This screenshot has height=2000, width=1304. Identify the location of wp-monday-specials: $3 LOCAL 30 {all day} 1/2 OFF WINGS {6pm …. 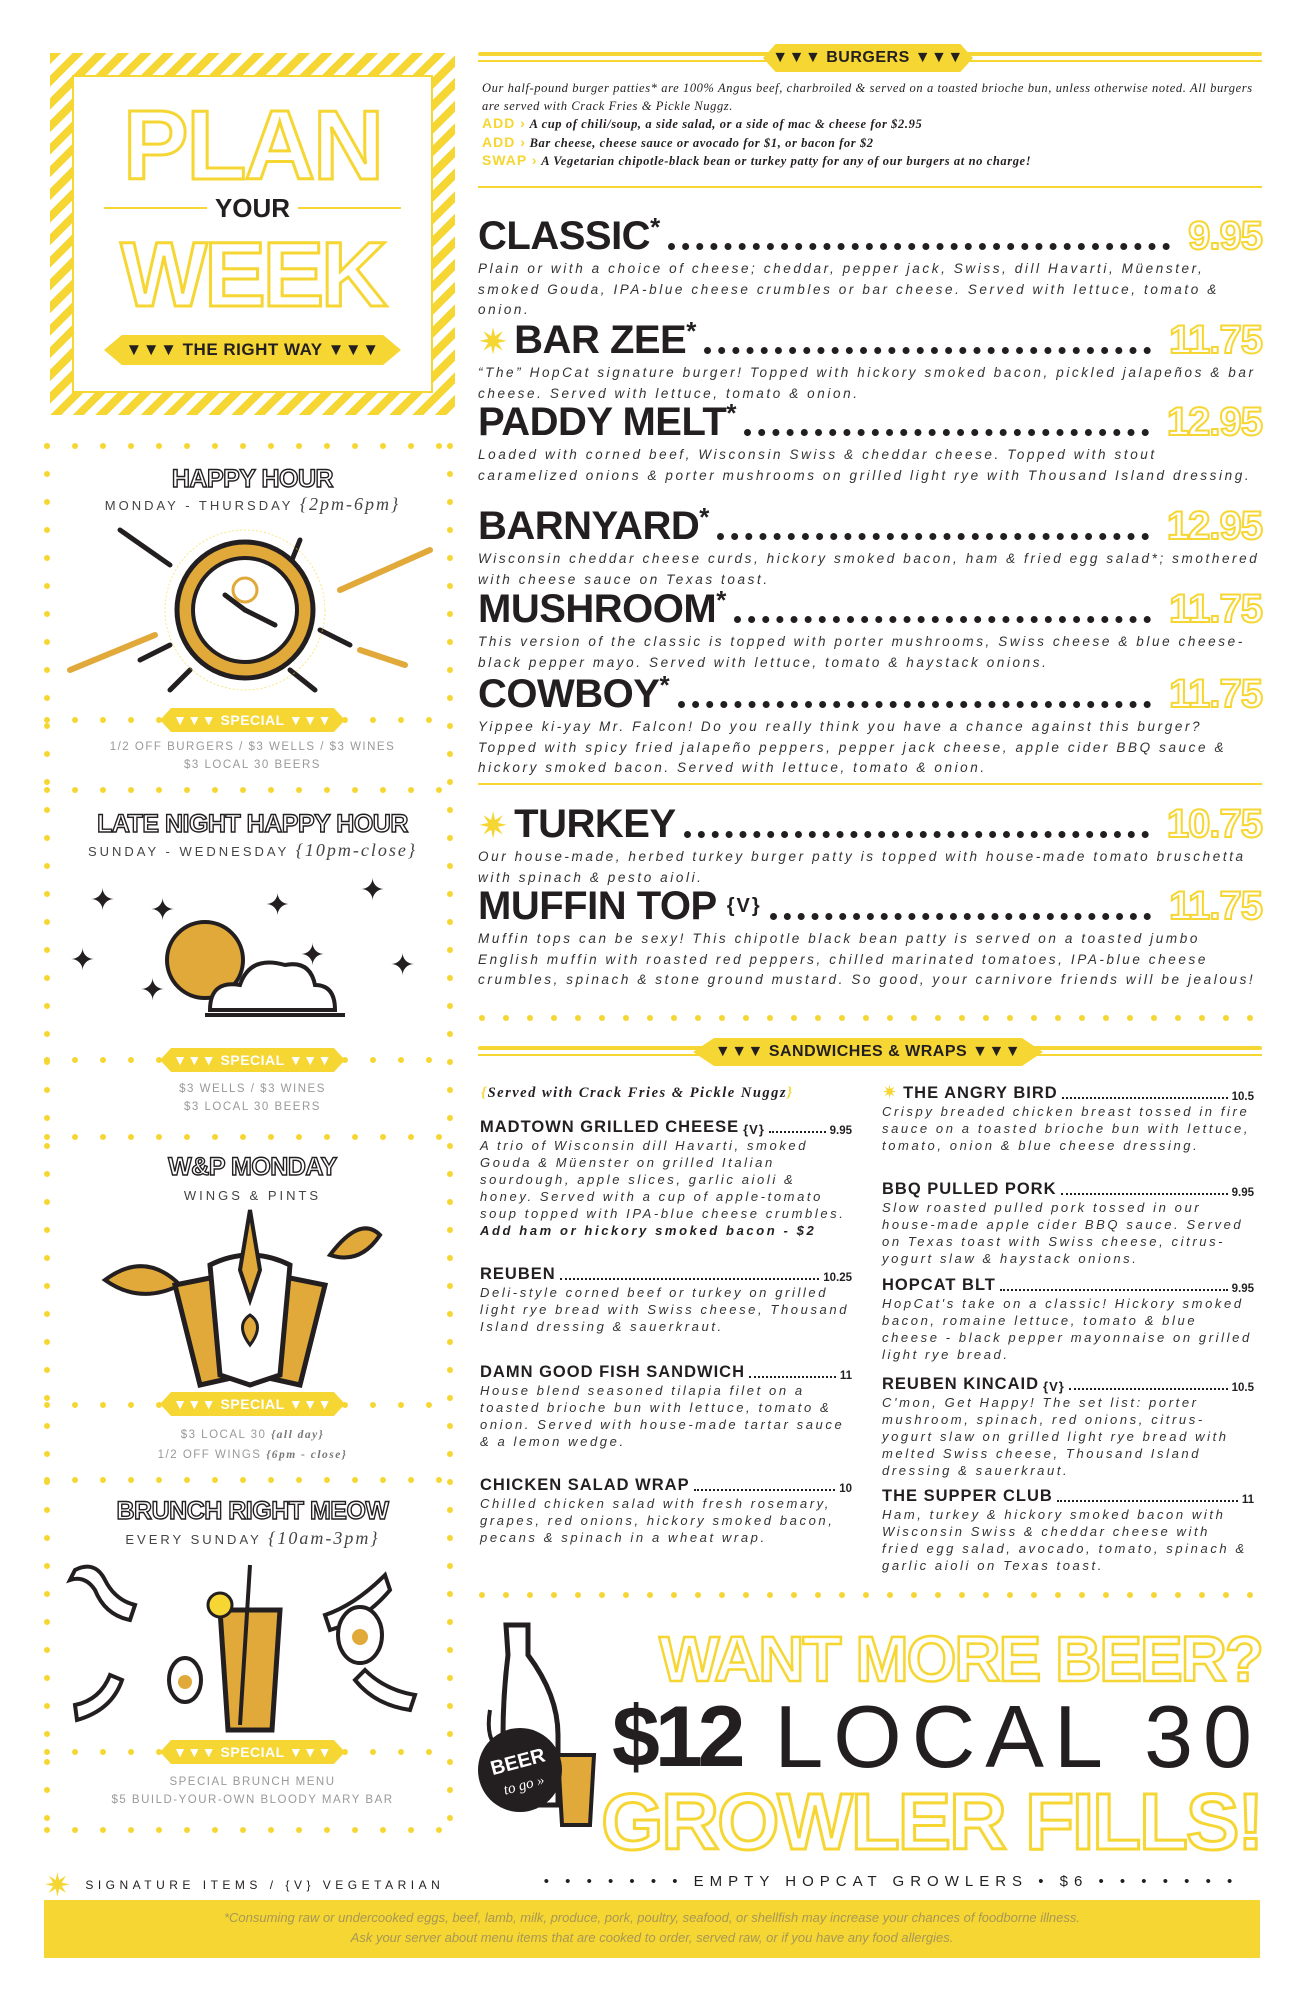
(252, 1445).